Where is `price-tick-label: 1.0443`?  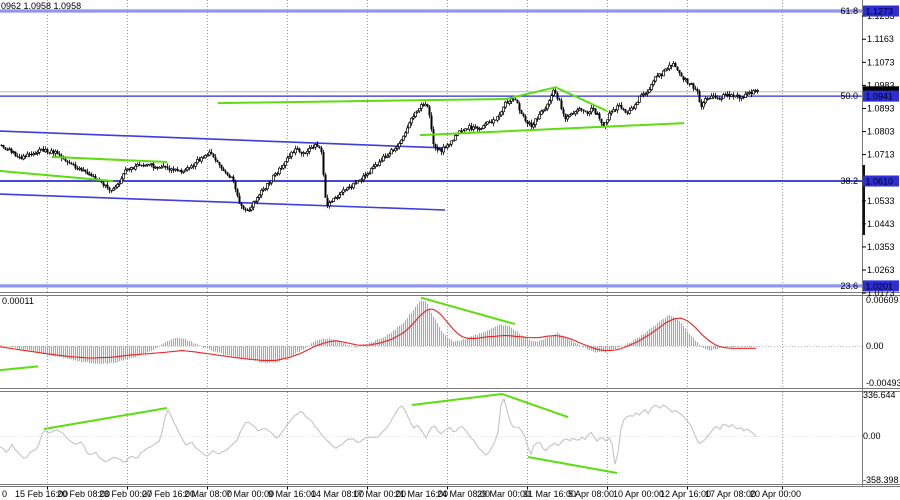 price-tick-label: 1.0443 is located at coordinates (881, 224).